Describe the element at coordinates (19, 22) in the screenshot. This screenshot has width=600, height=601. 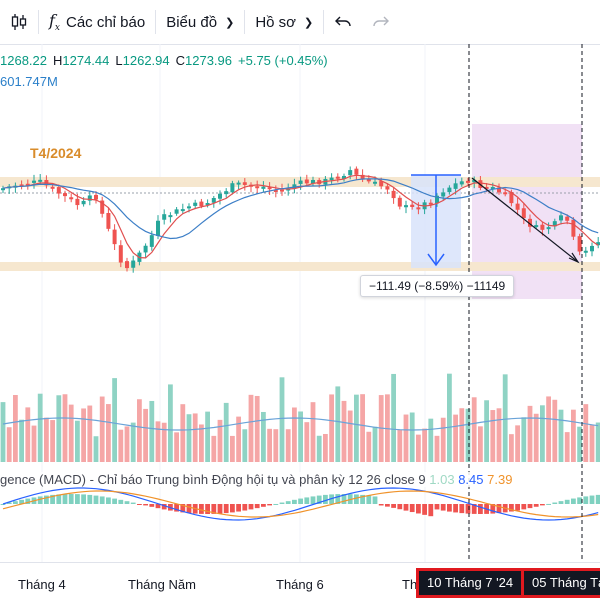
I see `chart-style-button` at that location.